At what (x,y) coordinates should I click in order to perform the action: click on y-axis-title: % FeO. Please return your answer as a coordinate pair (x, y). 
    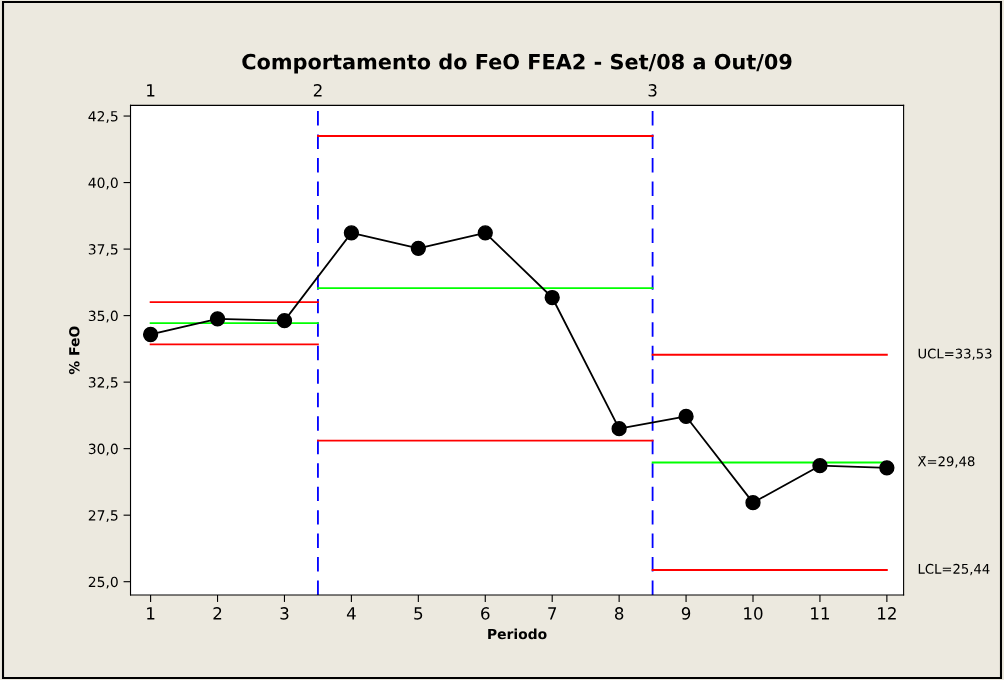
    Looking at the image, I should click on (74, 350).